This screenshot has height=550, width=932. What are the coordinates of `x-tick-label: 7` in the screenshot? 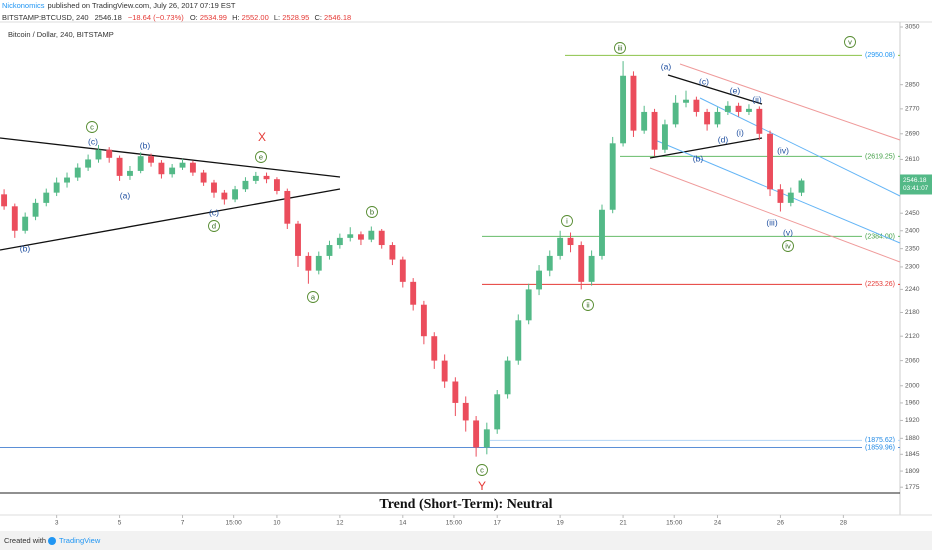 It's located at (183, 523).